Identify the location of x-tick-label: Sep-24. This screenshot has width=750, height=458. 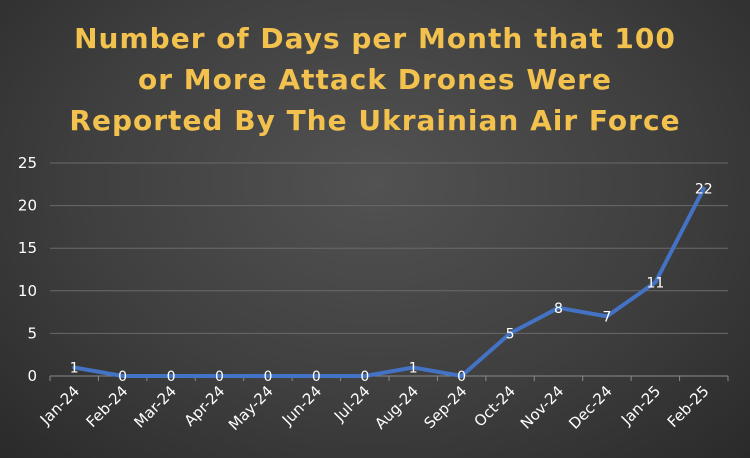
(445, 407).